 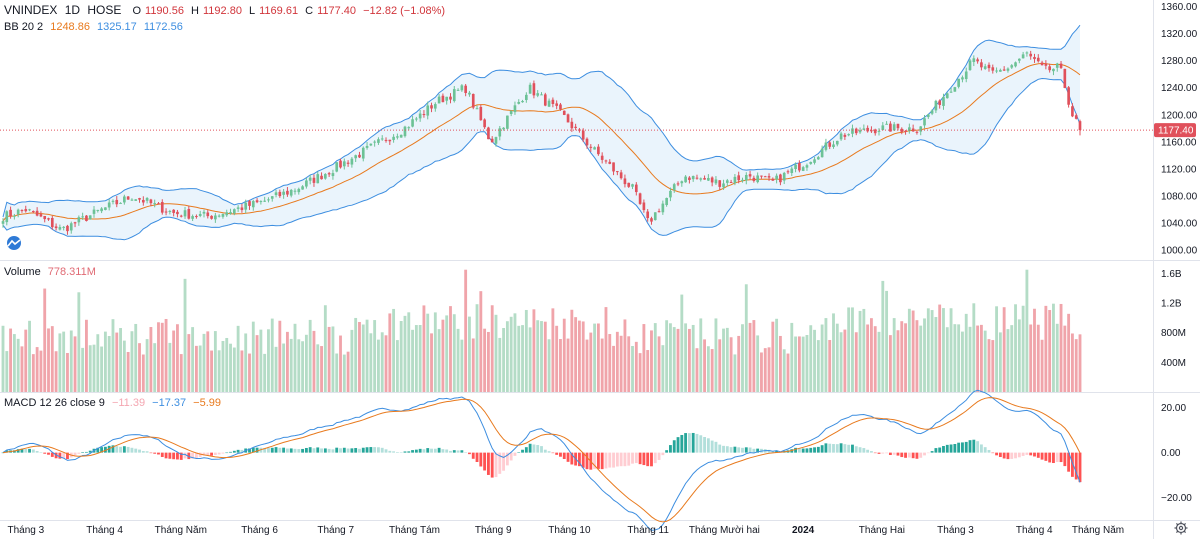 I want to click on volume-legend: Volume 778.311M, so click(x=52, y=272).